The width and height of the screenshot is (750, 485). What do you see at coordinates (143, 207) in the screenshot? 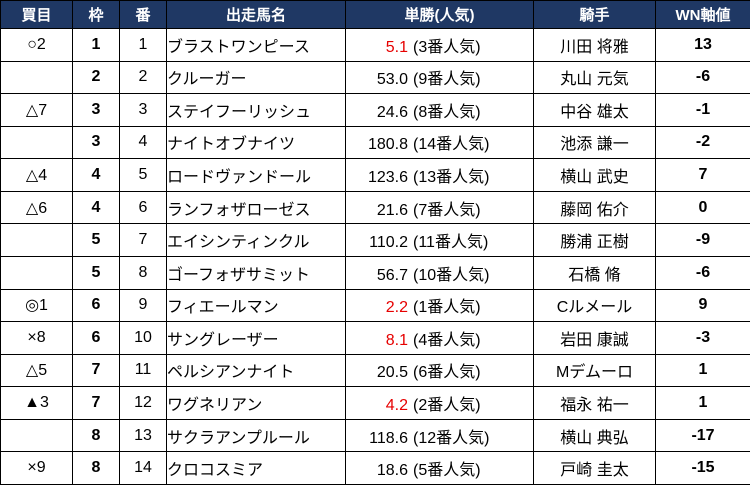
I see `horse-number-cell: 6` at bounding box center [143, 207].